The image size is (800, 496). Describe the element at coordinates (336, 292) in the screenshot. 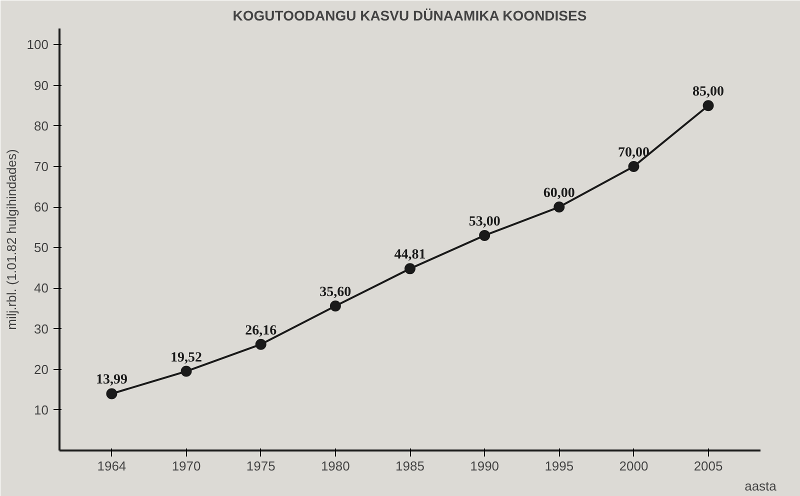

I see `data-label: 35,60` at that location.